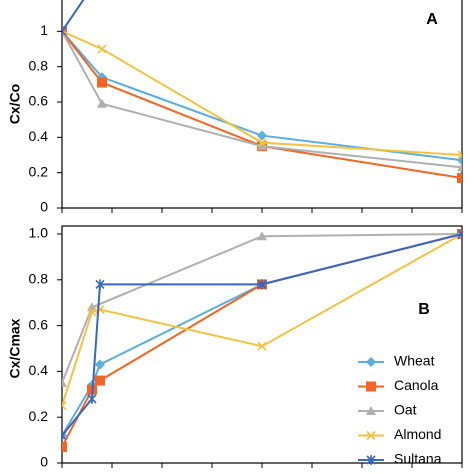 This screenshot has height=474, width=474. What do you see at coordinates (414, 361) in the screenshot?
I see `legend-label: Wheat` at bounding box center [414, 361].